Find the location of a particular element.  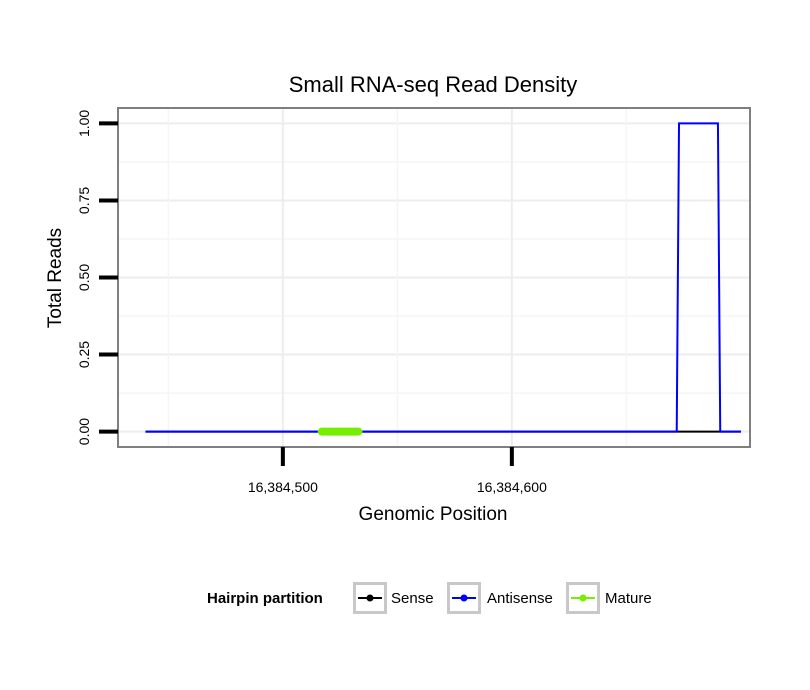

x-axis-title: Genomic Position is located at coordinates (433, 514).